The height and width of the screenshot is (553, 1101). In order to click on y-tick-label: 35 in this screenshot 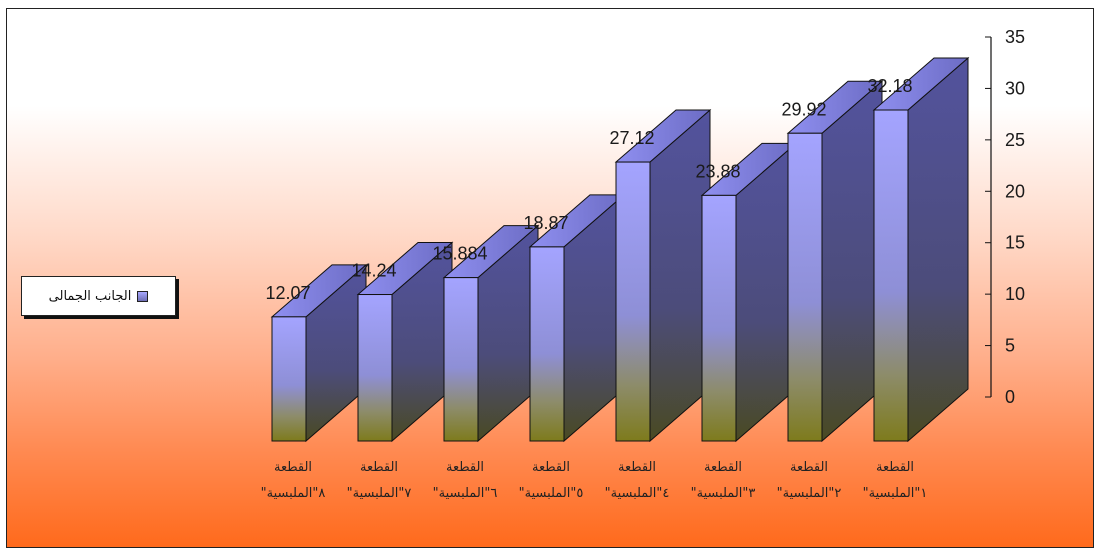, I will do `click(1015, 37)`.